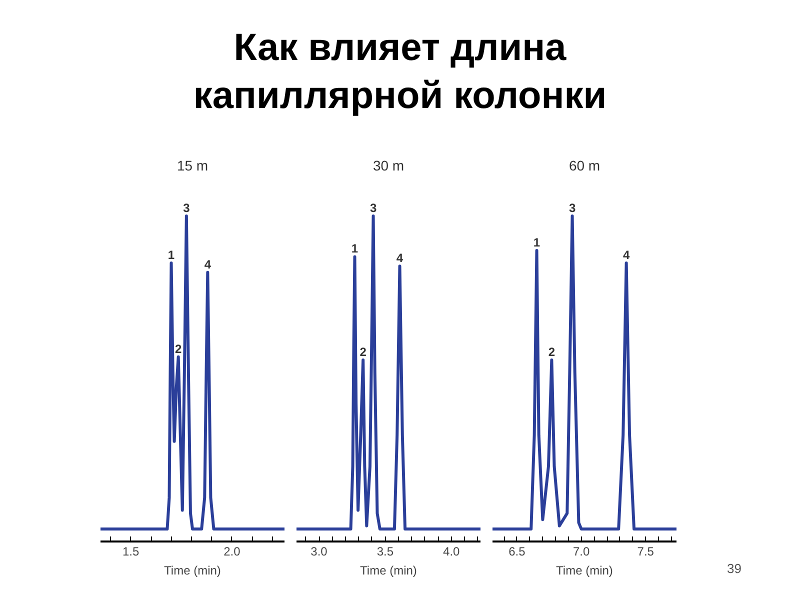  Describe the element at coordinates (517, 551) in the screenshot. I see `x-tick-label: 6.5` at that location.